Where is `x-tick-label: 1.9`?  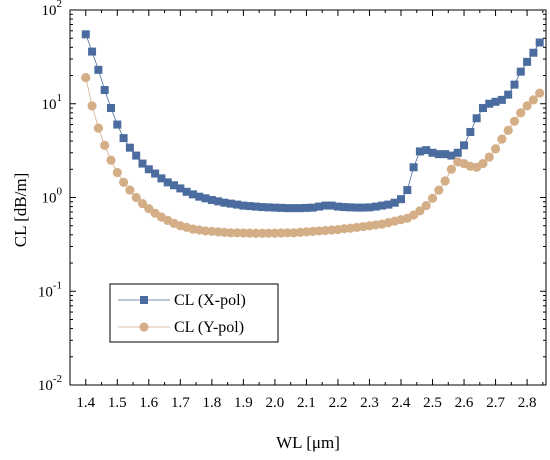 x-tick-label: 1.9 is located at coordinates (243, 403).